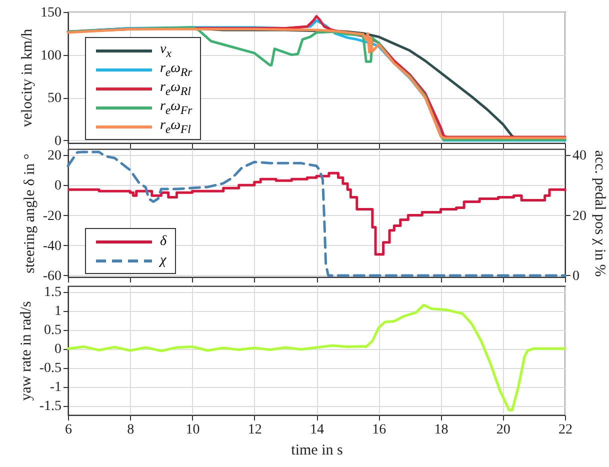 The height and width of the screenshot is (467, 609). I want to click on y-tick-label: -0.5, so click(50, 368).